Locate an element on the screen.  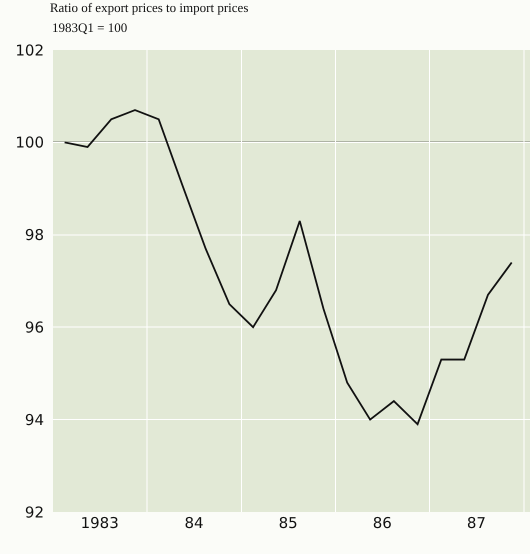
x-tick-label: 1983 is located at coordinates (99, 523).